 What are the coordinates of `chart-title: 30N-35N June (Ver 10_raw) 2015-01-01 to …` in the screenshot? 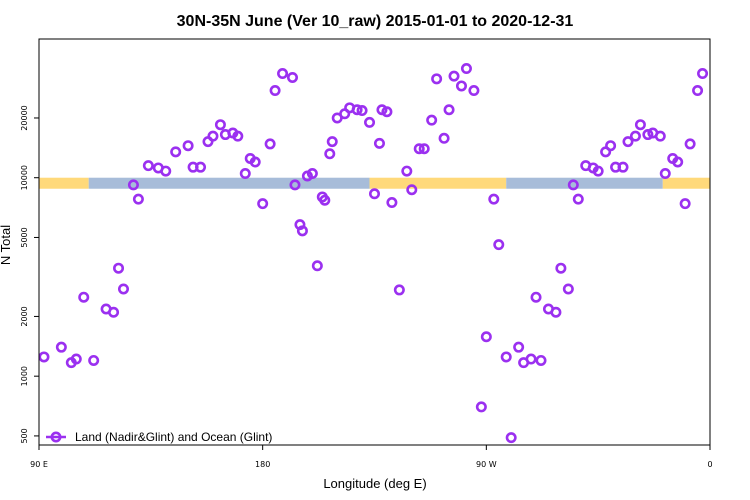 It's located at (375, 21).